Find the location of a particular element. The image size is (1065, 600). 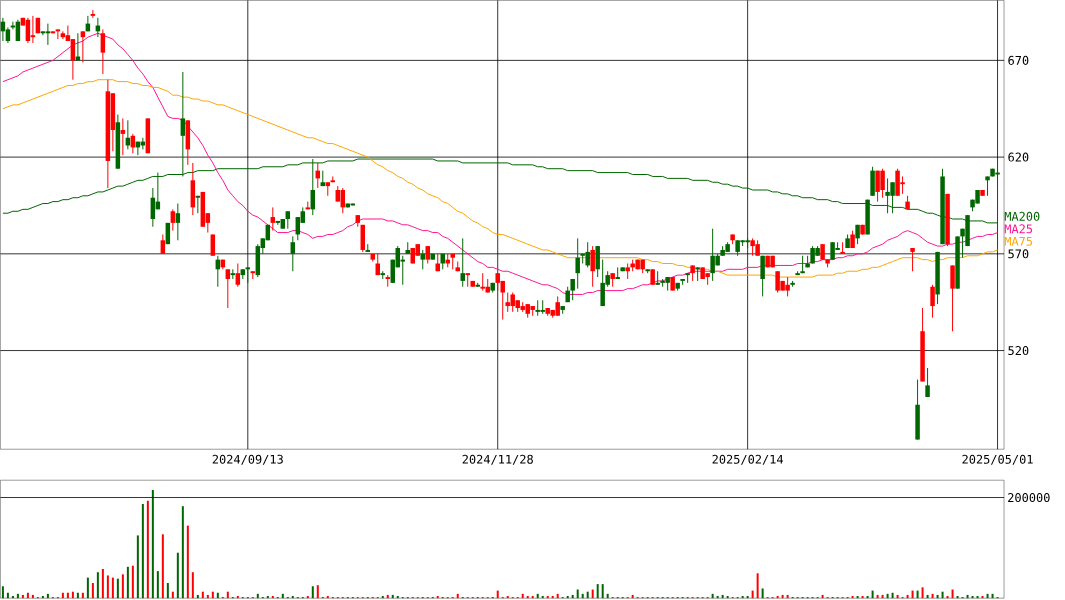

x-tick-label: 2024/09/13 is located at coordinates (247, 459).